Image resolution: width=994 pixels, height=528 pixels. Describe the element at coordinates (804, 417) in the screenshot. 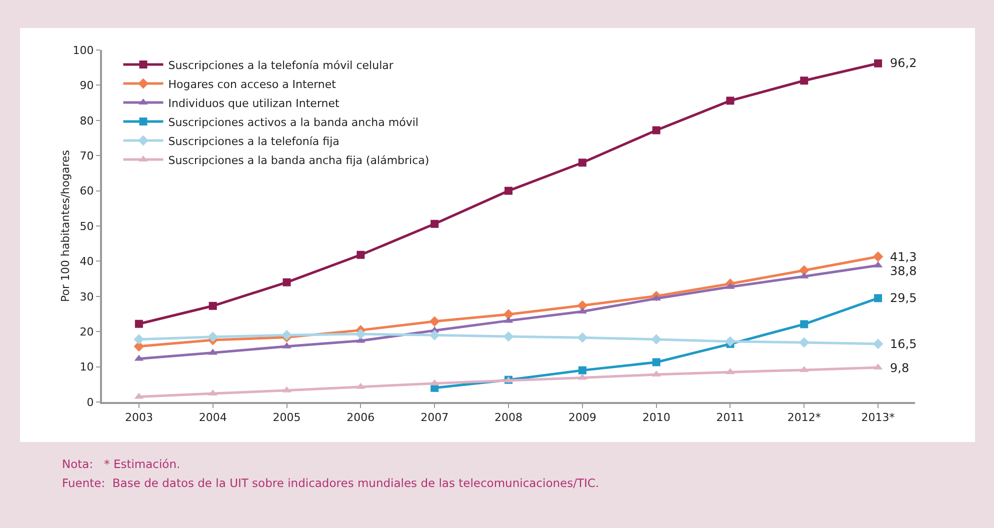

I see `x-tick-label: 2012*` at that location.